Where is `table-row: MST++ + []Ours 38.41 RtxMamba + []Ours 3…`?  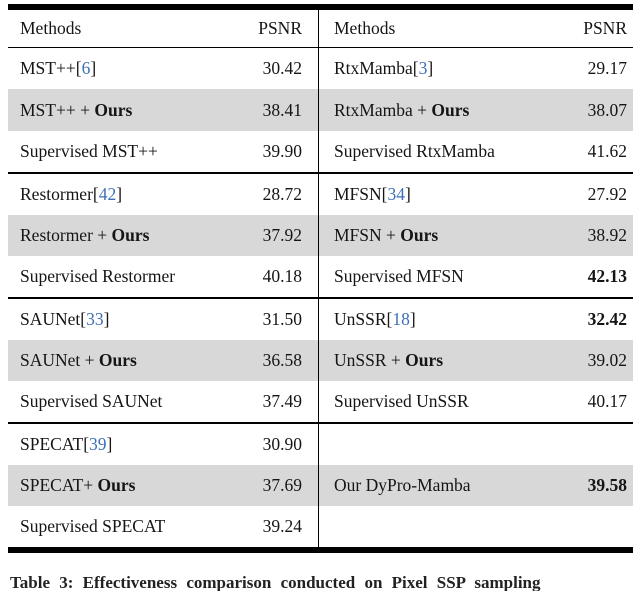
table-row: MST++ + []Ours 38.41 RtxMamba + []Ours 3… is located at coordinates (320, 110).